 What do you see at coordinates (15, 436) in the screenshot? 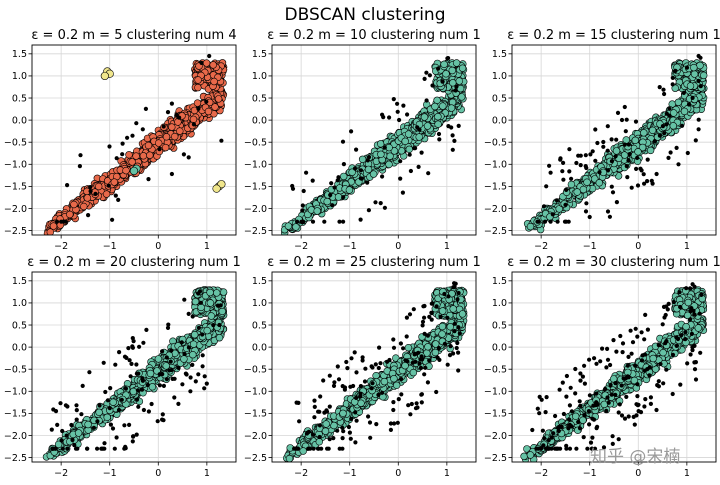
I see `y-tick-label: −2.0` at bounding box center [15, 436].